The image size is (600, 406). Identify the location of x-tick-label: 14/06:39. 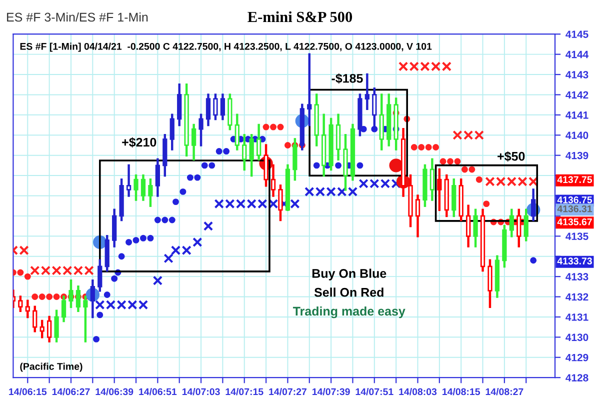
(115, 392).